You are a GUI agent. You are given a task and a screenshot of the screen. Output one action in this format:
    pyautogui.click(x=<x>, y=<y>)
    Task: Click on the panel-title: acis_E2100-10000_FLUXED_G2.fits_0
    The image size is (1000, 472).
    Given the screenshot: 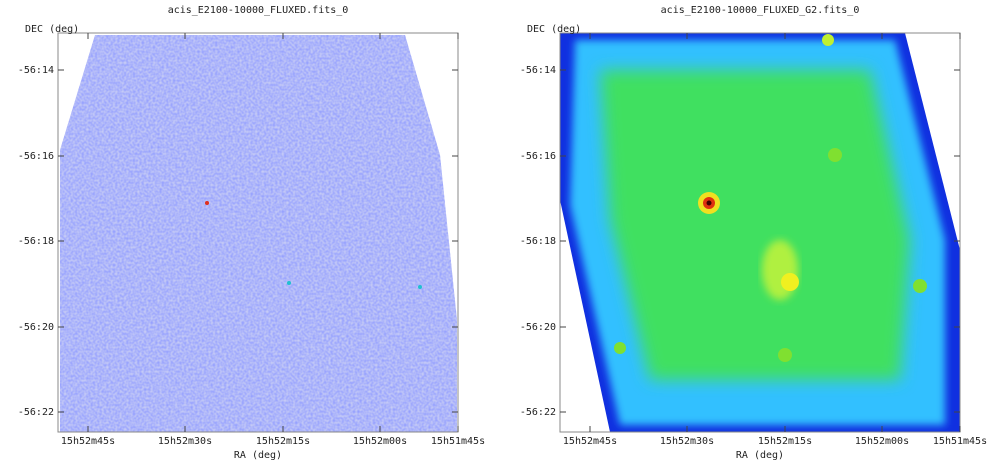 What is the action you would take?
    pyautogui.click(x=760, y=10)
    